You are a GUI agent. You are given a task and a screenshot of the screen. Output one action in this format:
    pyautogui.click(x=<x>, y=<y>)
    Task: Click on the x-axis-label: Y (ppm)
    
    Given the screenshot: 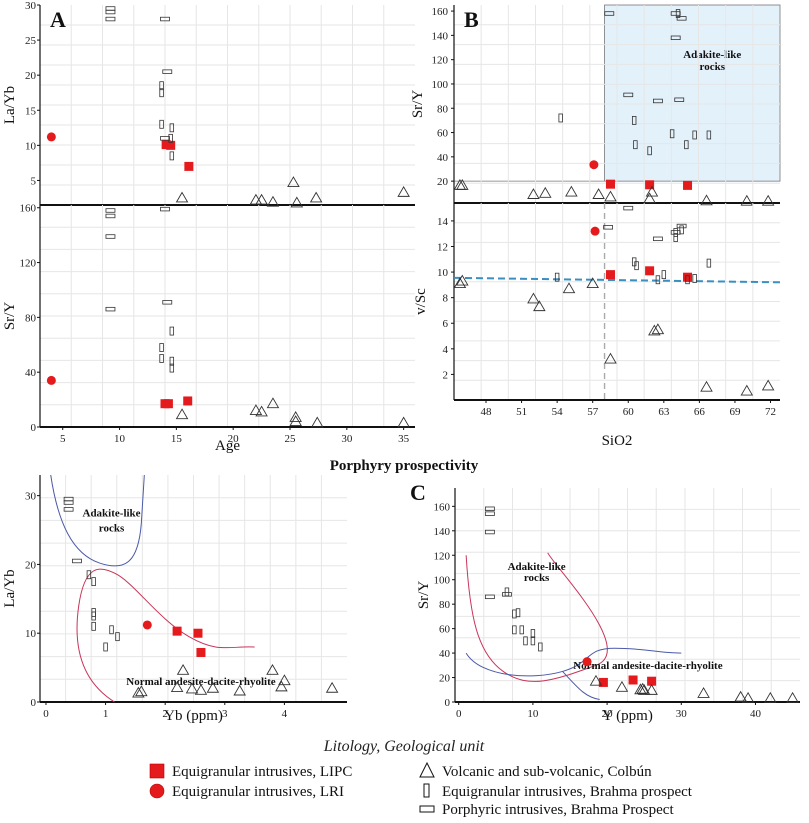 What is the action you would take?
    pyautogui.click(x=627, y=716)
    